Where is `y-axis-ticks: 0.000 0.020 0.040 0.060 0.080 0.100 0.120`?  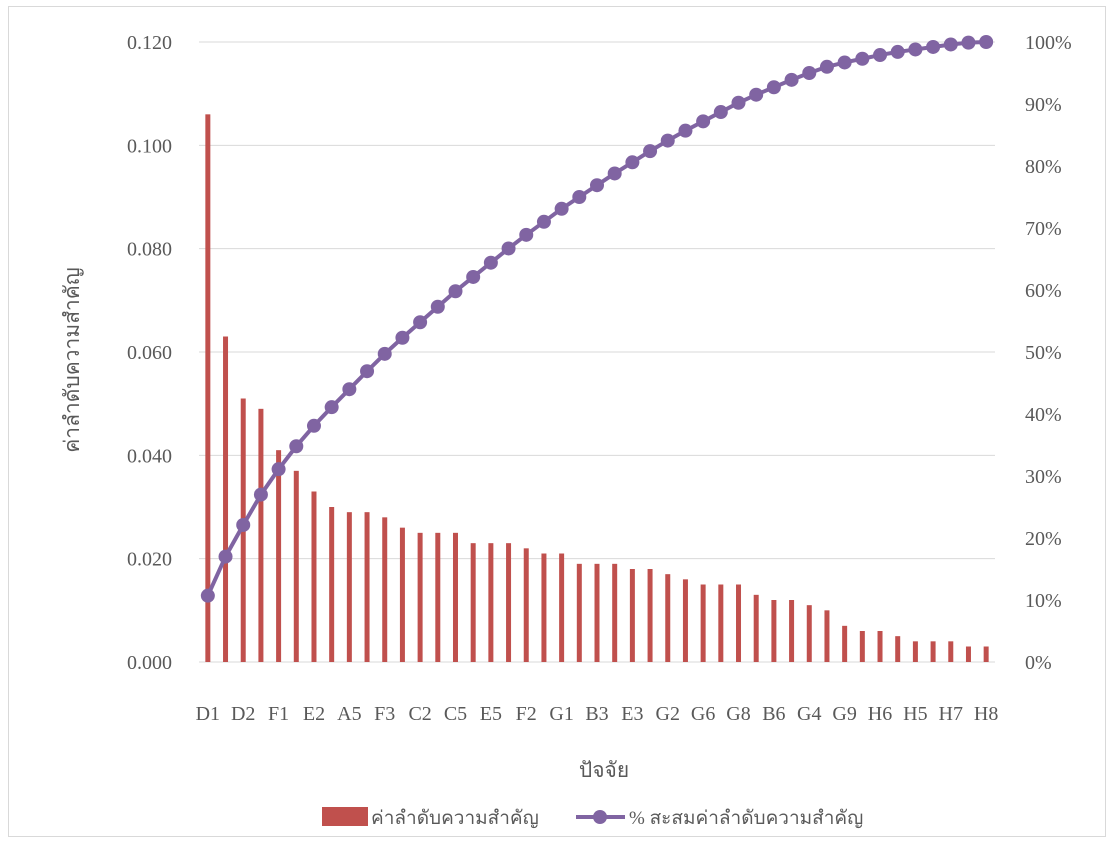 y-axis-ticks: 0.000 0.020 0.040 0.060 0.080 0.100 0.120 is located at coordinates (149, 353).